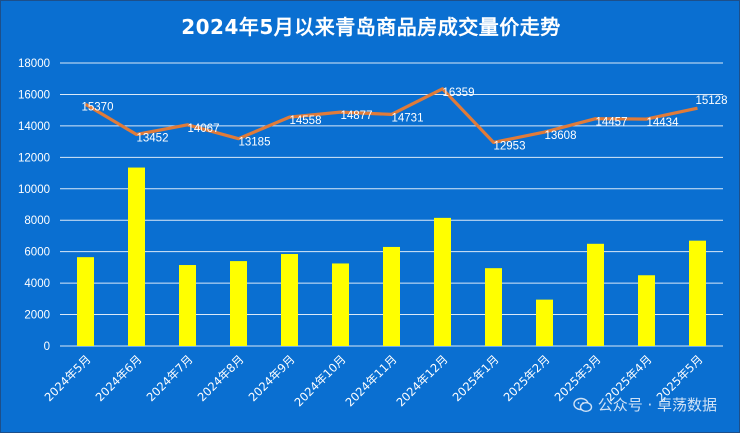  Describe the element at coordinates (119, 378) in the screenshot. I see `x-tick-label: 2024年6月` at that location.